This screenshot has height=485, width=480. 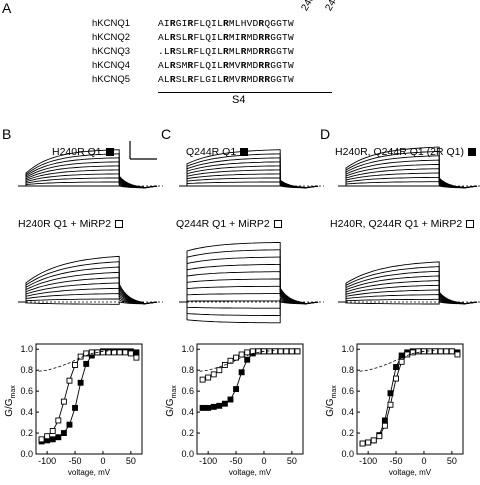 I want to click on traces-b-top, so click(x=90, y=169).